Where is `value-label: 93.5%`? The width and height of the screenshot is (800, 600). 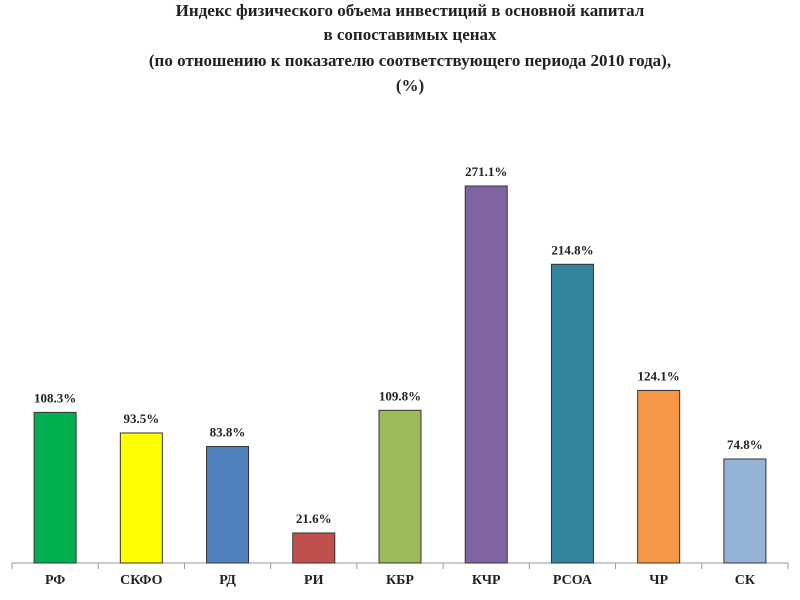
value-label: 93.5% is located at coordinates (141, 418).